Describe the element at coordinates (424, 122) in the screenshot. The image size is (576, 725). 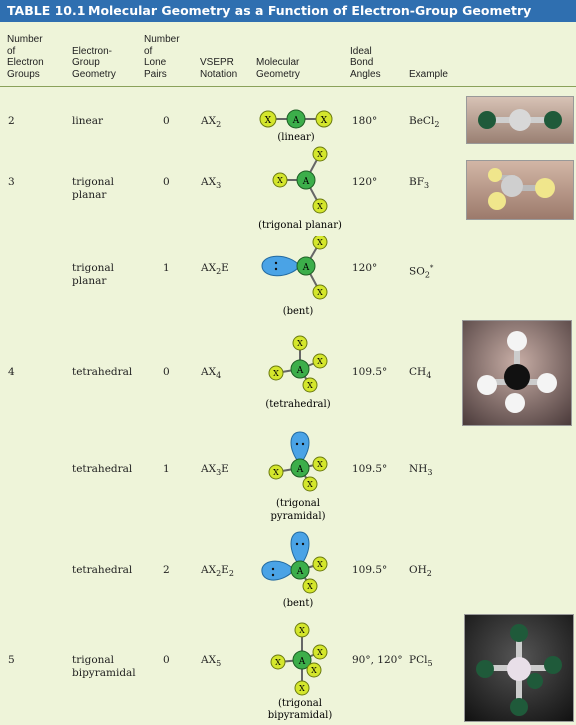
I see `cell-example: BeCl2` at that location.